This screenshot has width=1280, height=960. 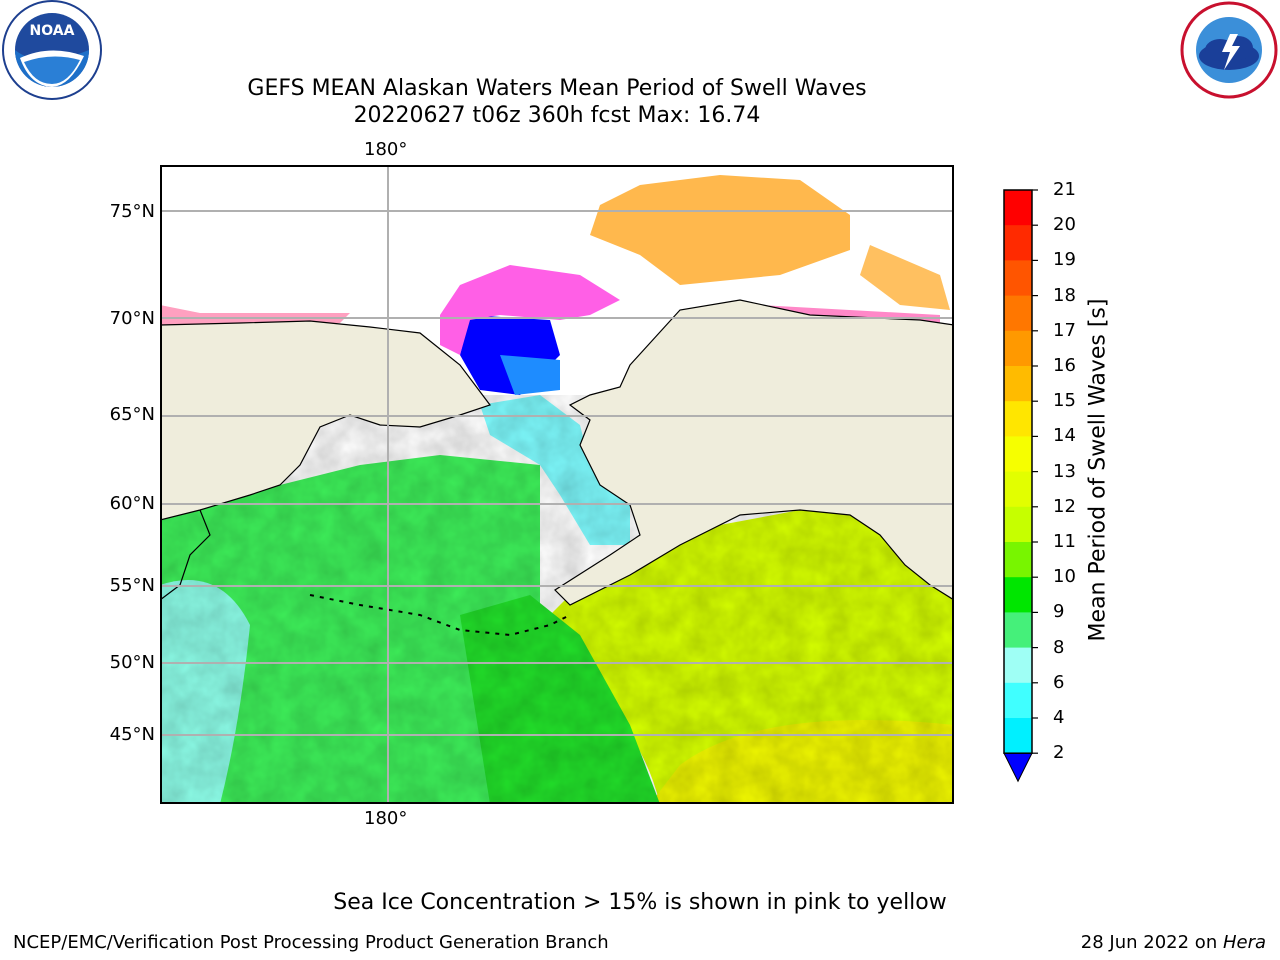 What do you see at coordinates (386, 818) in the screenshot?
I see `lon-label-bottom: 180°` at bounding box center [386, 818].